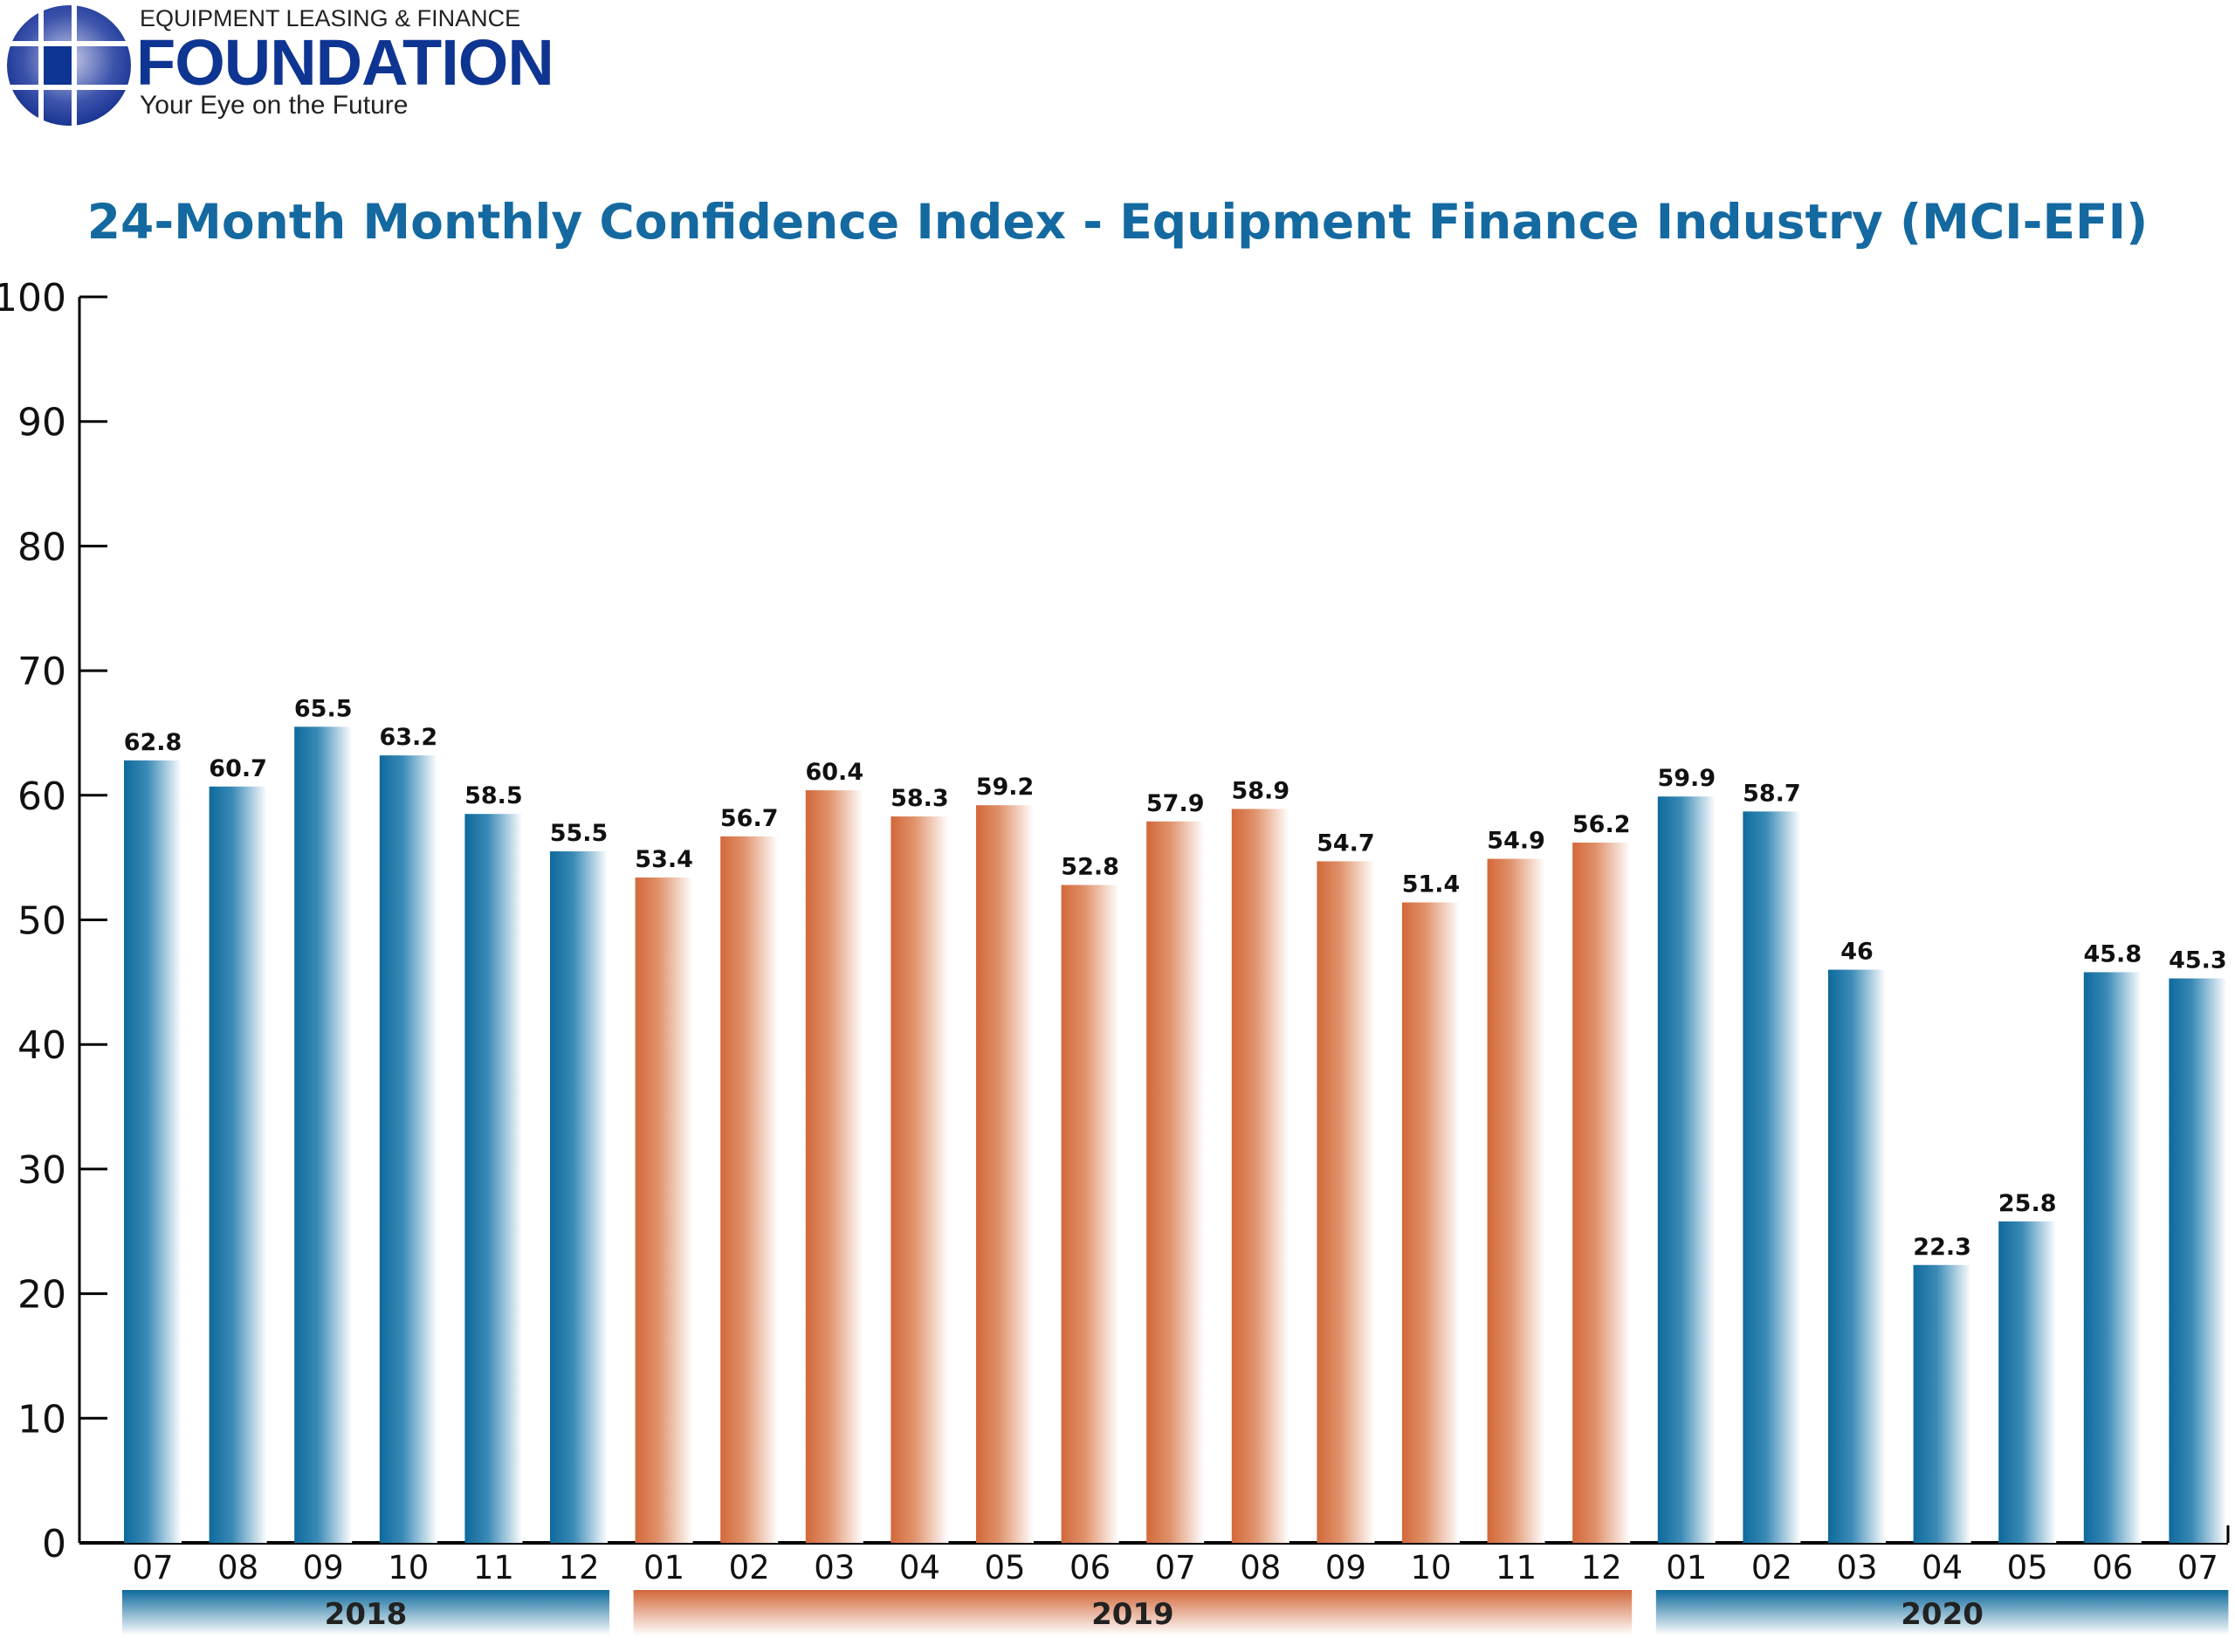  Describe the element at coordinates (41, 423) in the screenshot. I see `y-tick-label: 90` at that location.